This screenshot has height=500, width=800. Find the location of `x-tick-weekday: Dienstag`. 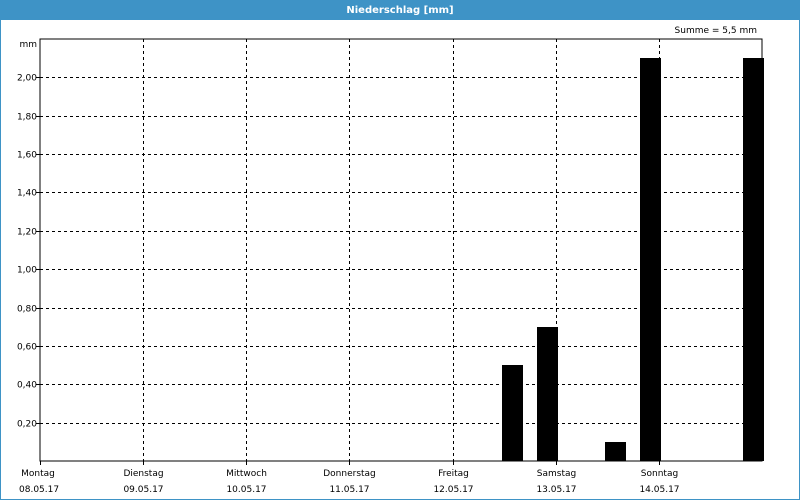

x-tick-weekday: Dienstag is located at coordinates (143, 474).